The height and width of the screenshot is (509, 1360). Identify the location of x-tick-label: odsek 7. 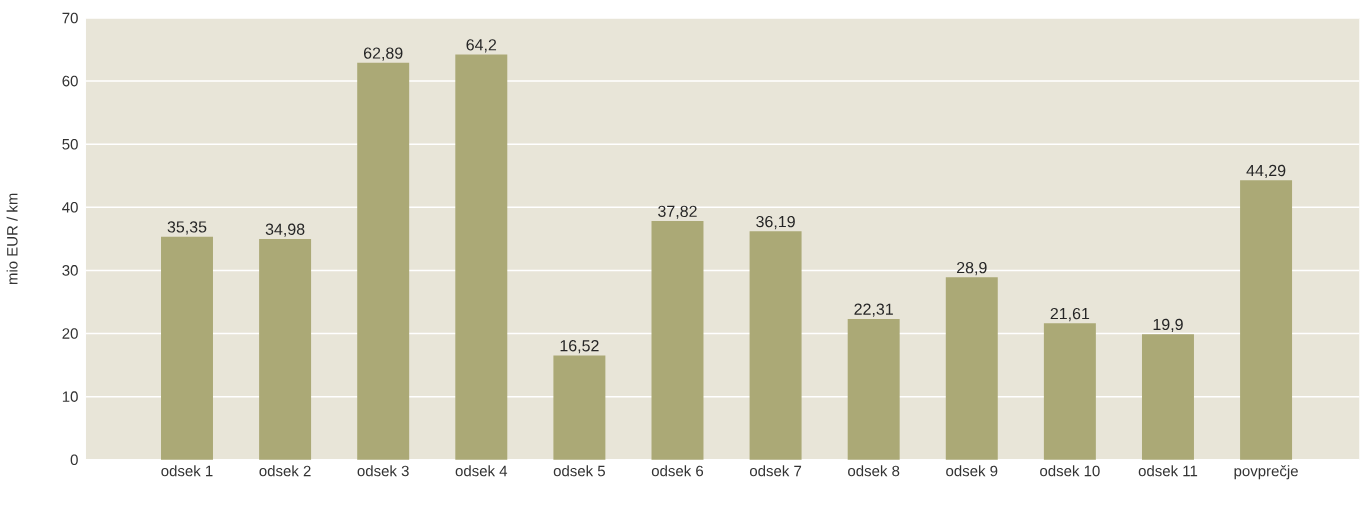
(775, 471).